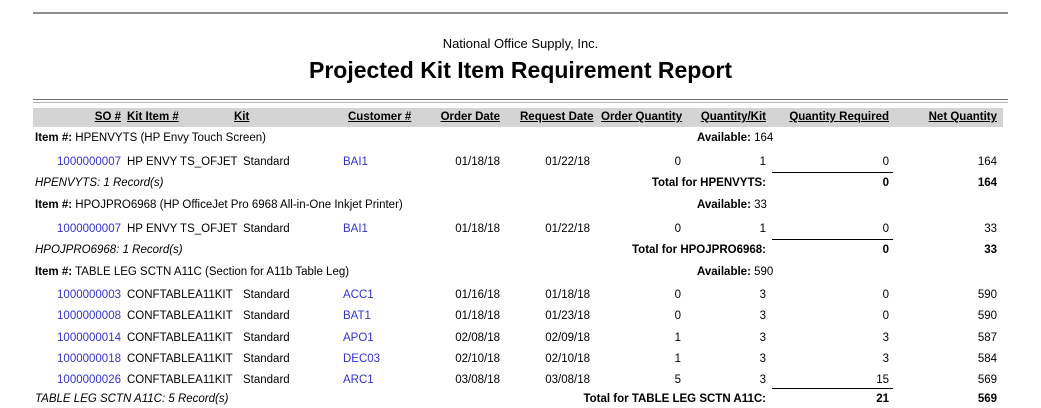  What do you see at coordinates (987, 399) in the screenshot?
I see `group-total-net-quantity: 569` at bounding box center [987, 399].